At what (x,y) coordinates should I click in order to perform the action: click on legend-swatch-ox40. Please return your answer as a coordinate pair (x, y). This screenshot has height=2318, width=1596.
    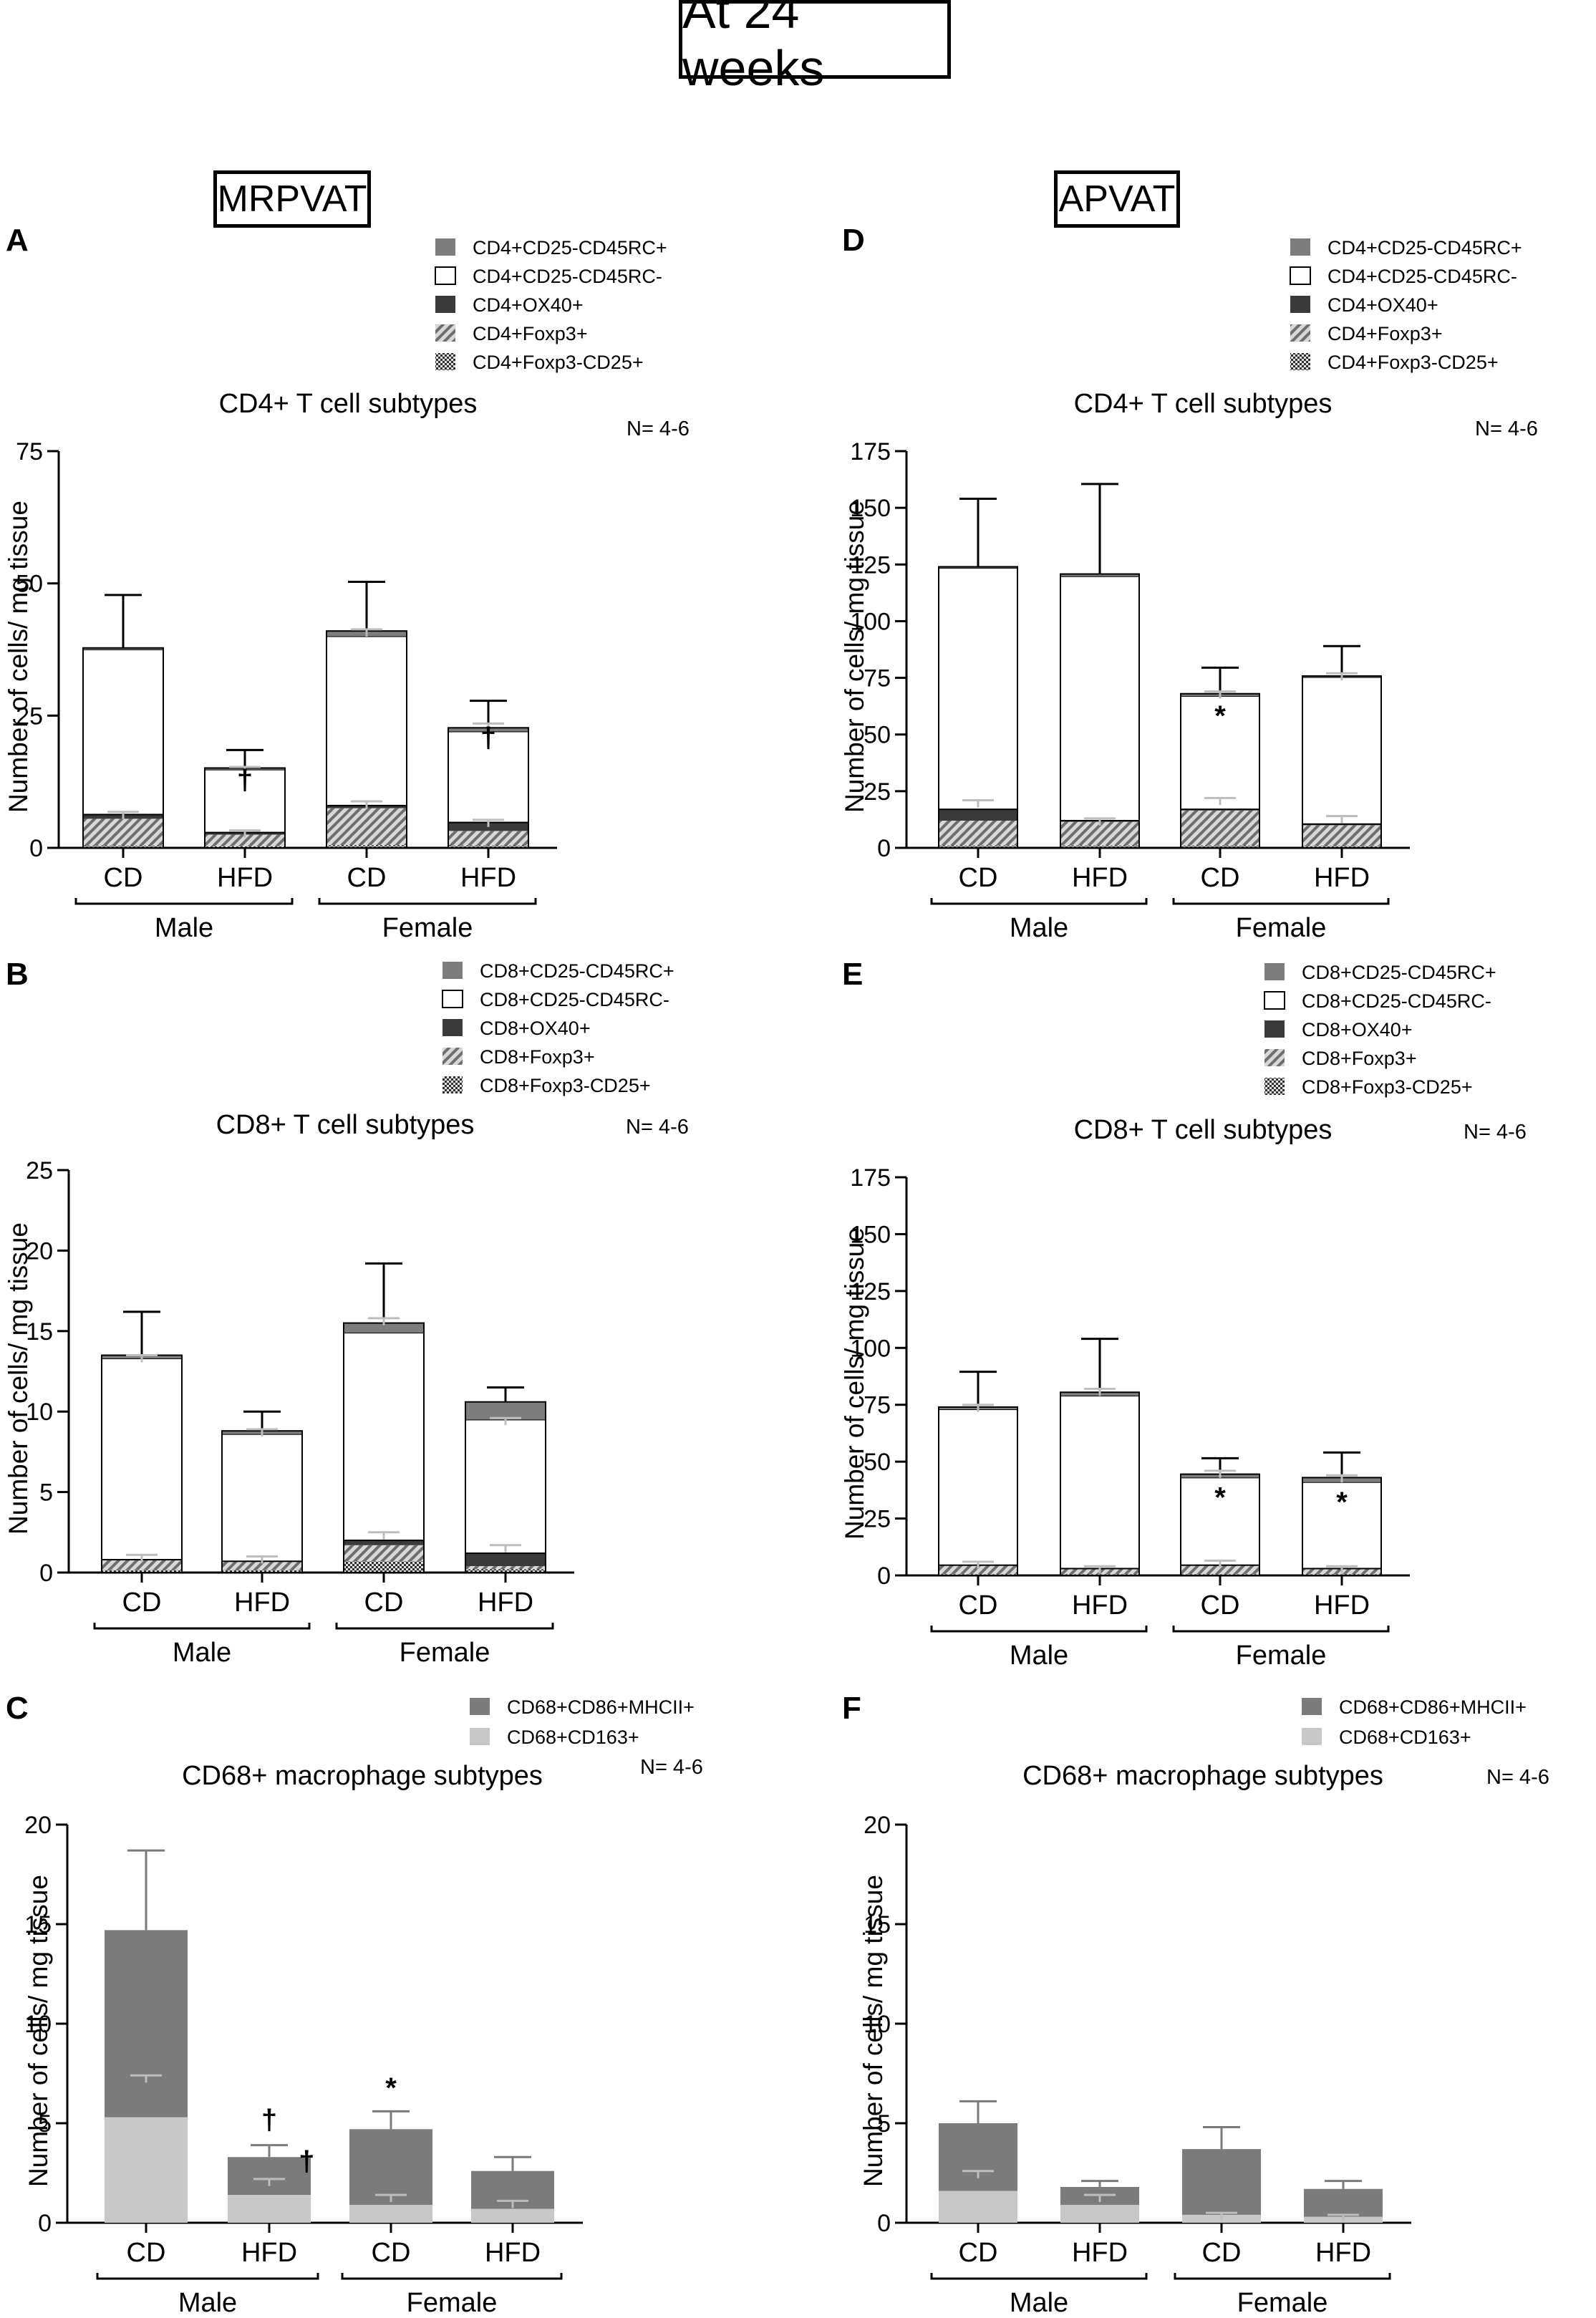
    Looking at the image, I should click on (1300, 304).